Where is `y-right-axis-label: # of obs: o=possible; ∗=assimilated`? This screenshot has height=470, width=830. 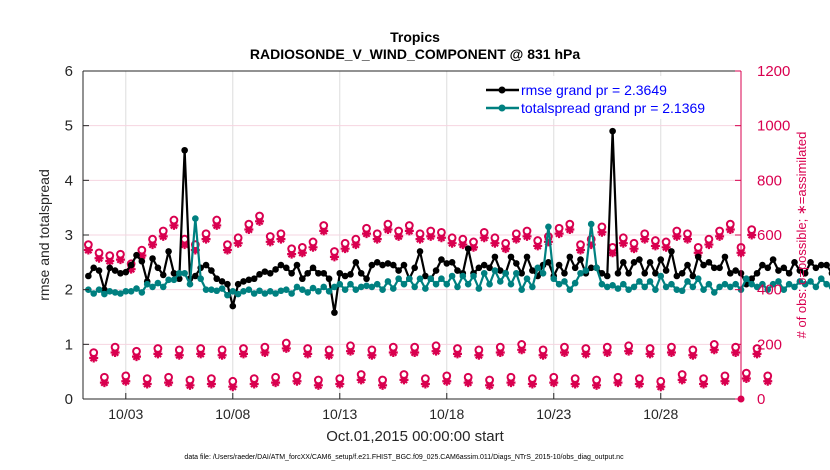
y-right-axis-label: # of obs: o=possible; ∗=assimilated is located at coordinates (801, 235).